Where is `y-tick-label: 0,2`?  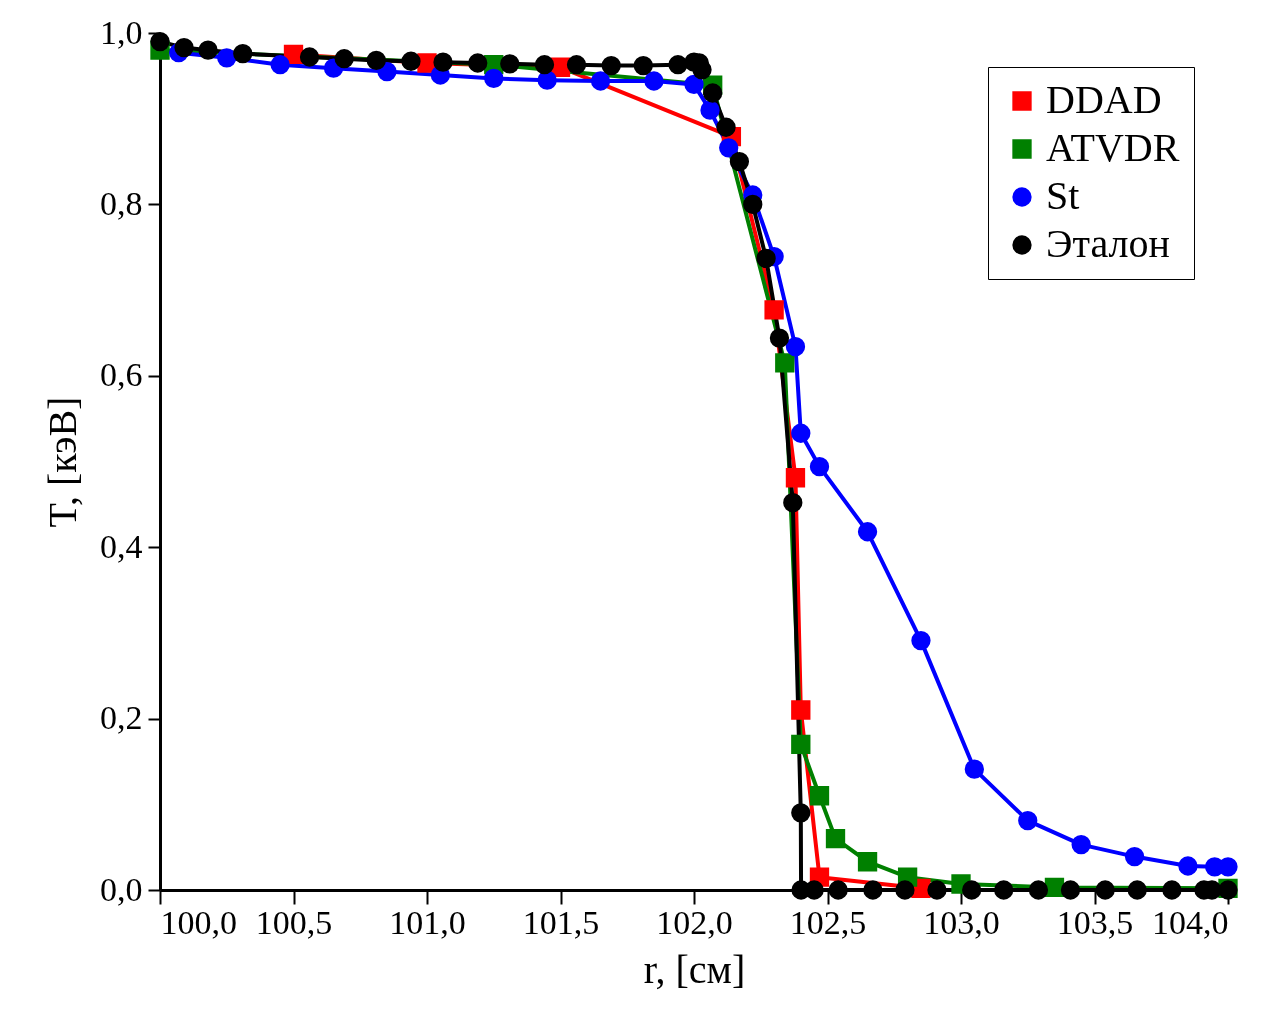 y-tick-label: 0,2 is located at coordinates (121, 718).